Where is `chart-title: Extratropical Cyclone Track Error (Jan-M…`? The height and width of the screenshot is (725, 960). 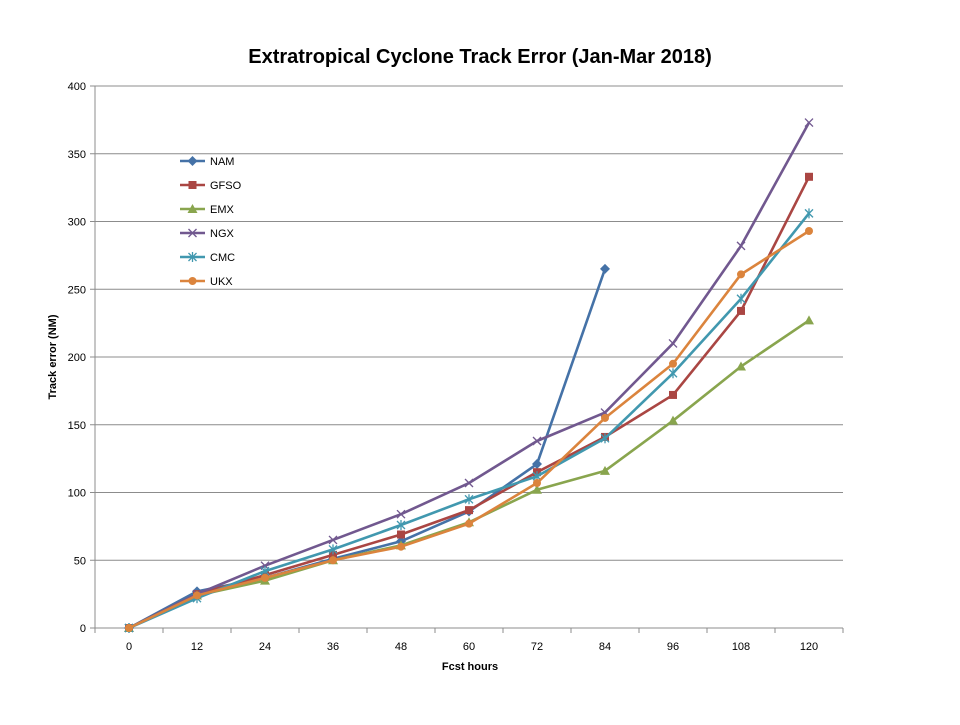 chart-title: Extratropical Cyclone Track Error (Jan-M… is located at coordinates (480, 57).